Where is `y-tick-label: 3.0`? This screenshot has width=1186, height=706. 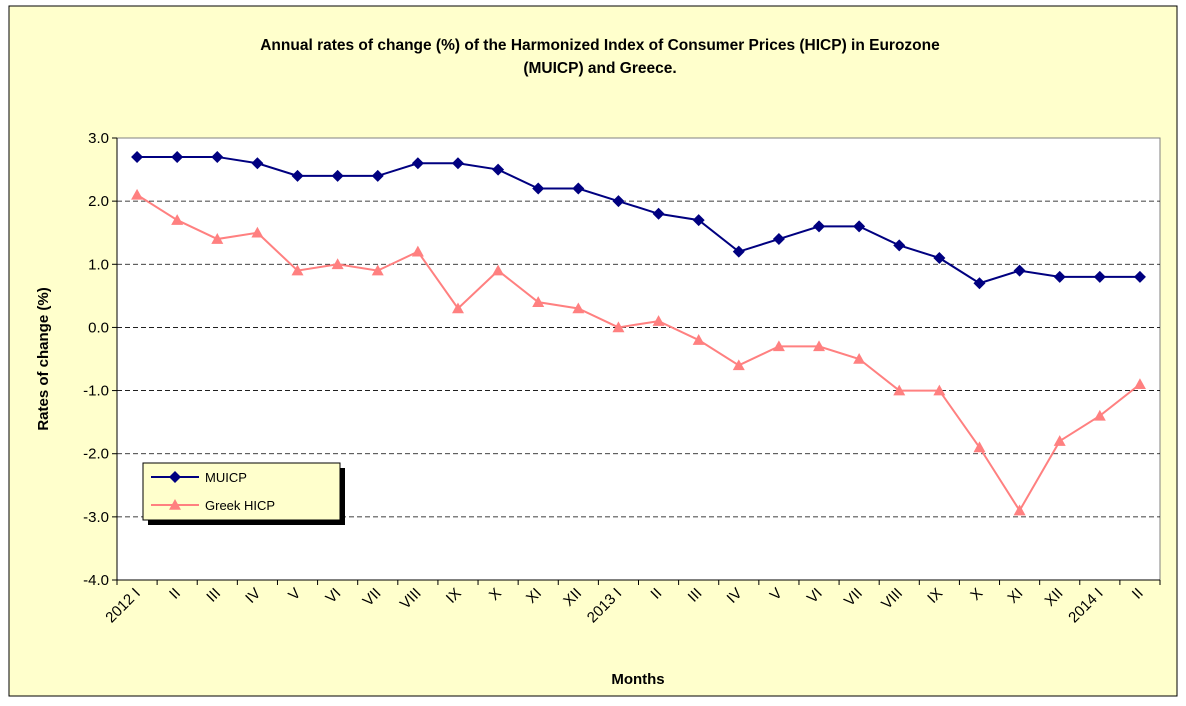 y-tick-label: 3.0 is located at coordinates (98, 138).